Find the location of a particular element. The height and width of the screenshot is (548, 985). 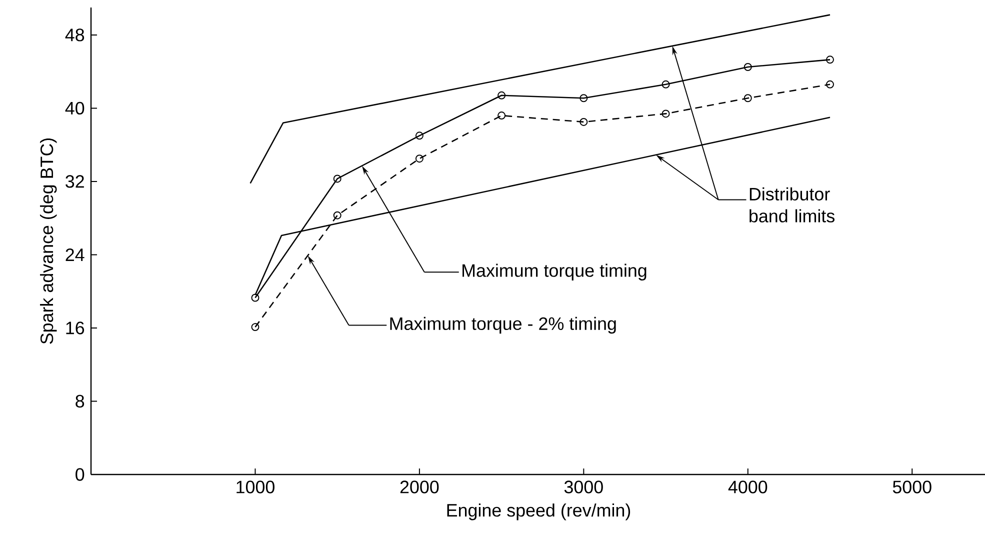

y-axis-title: Spark advance (deg BTC) is located at coordinates (48, 241).